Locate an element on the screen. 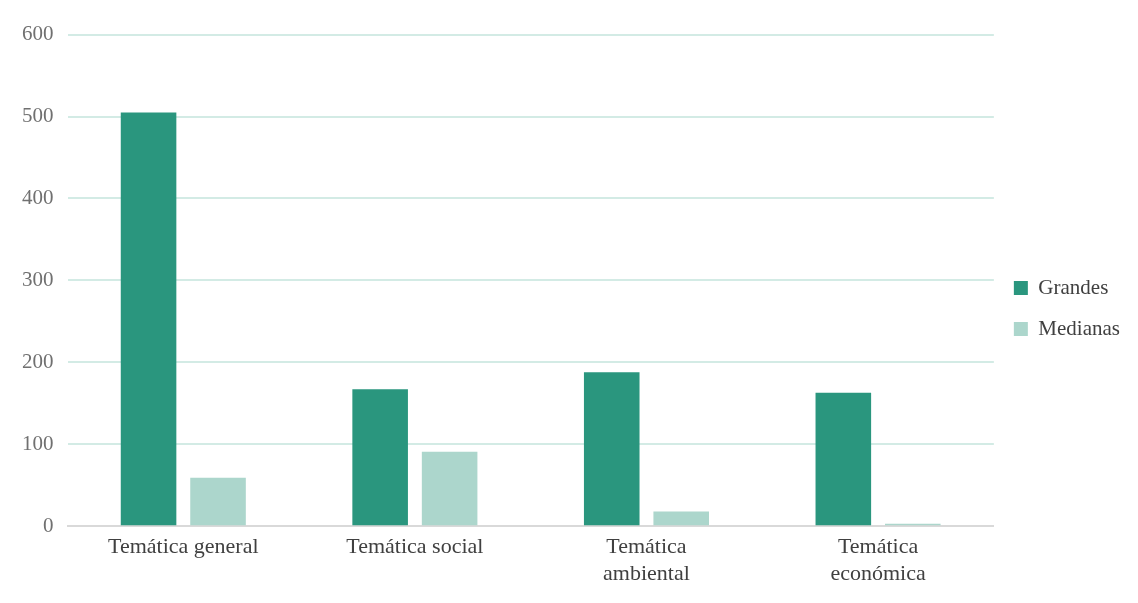 The image size is (1138, 603). legend-label: Medianas is located at coordinates (1079, 327).